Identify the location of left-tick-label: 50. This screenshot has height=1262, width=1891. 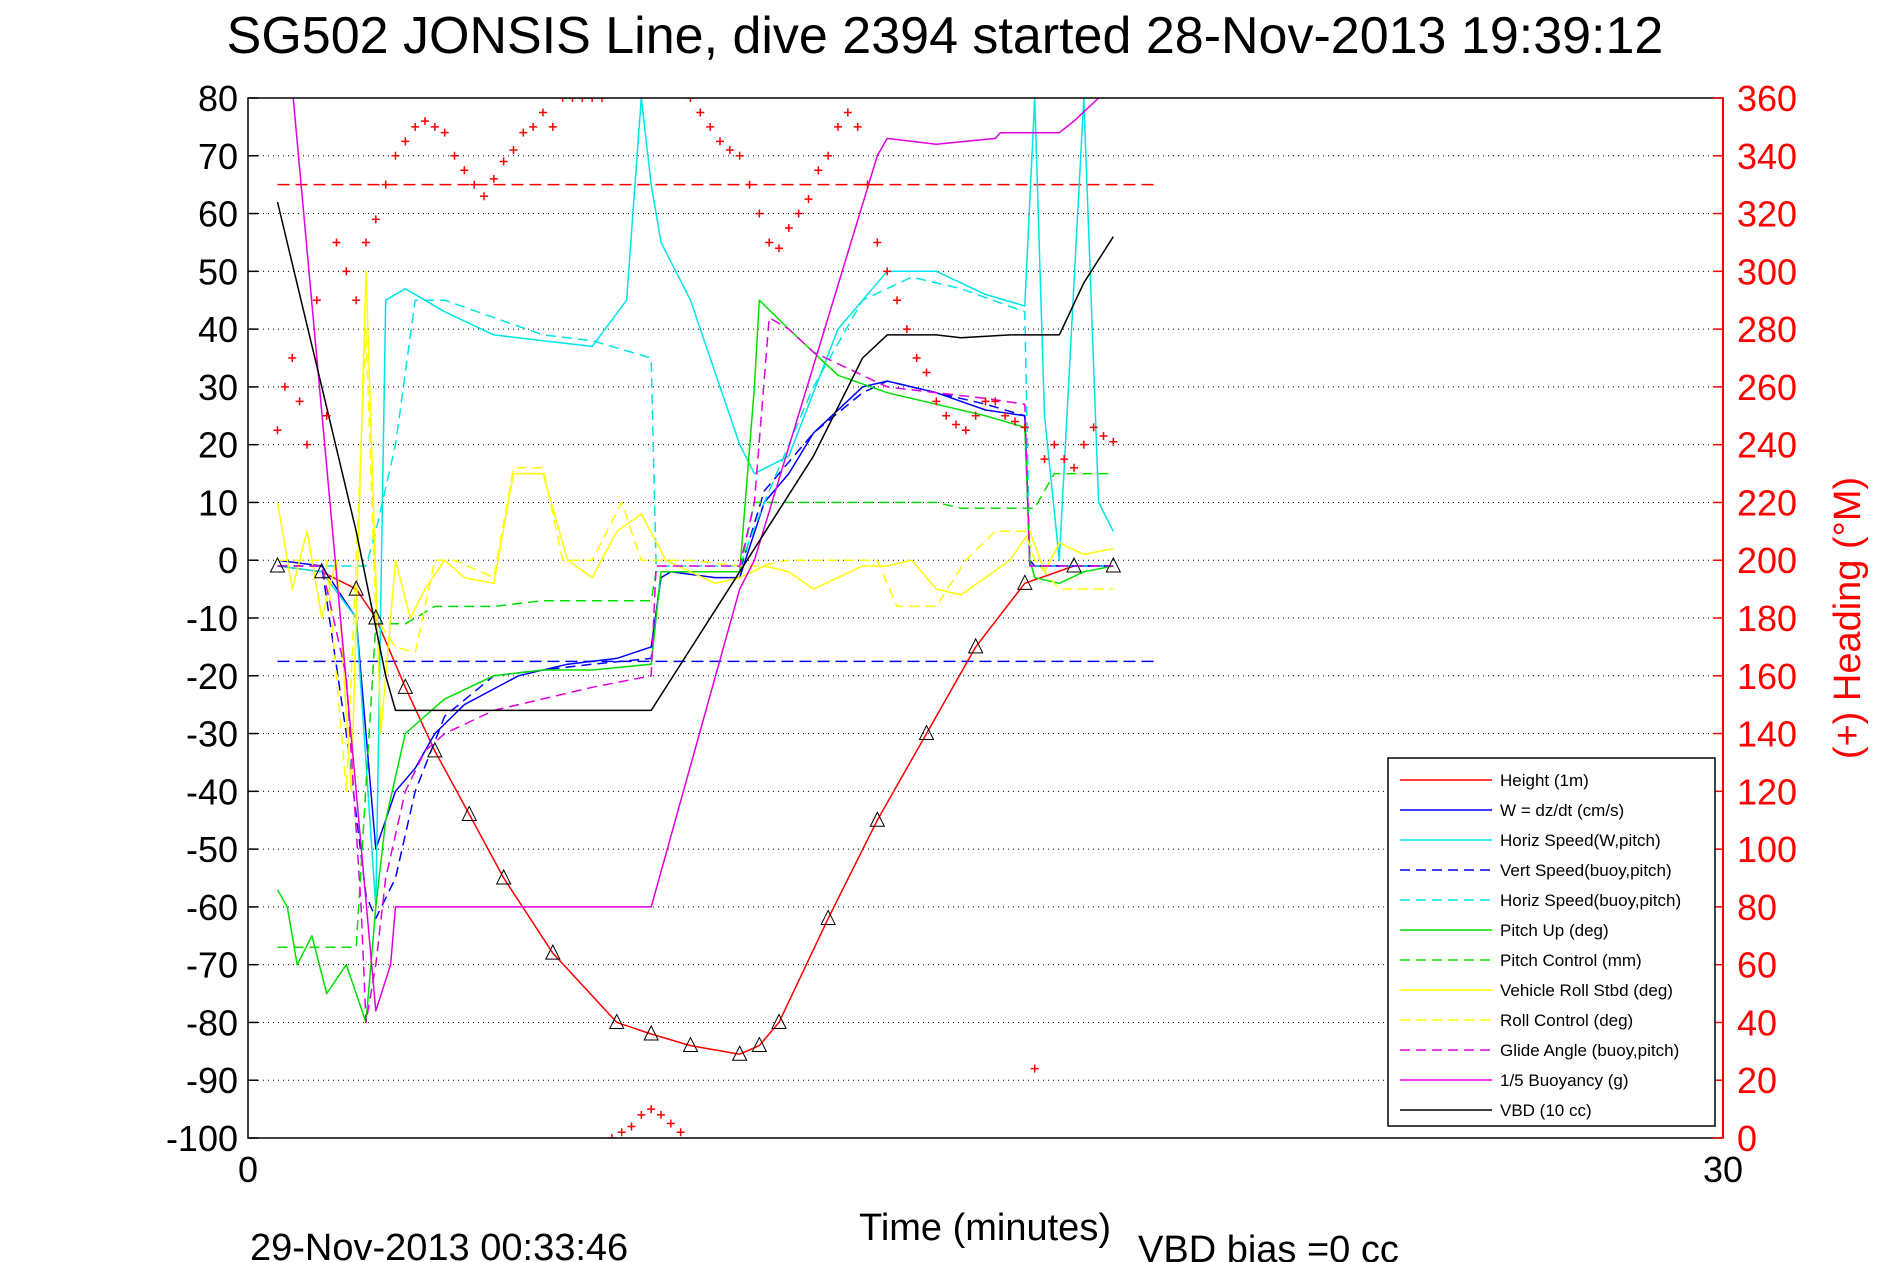
(218, 271).